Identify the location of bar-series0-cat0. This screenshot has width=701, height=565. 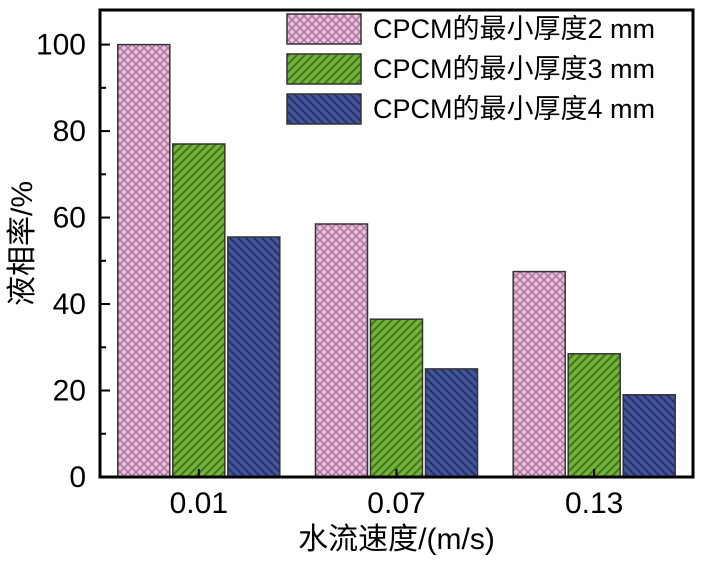
(144, 260).